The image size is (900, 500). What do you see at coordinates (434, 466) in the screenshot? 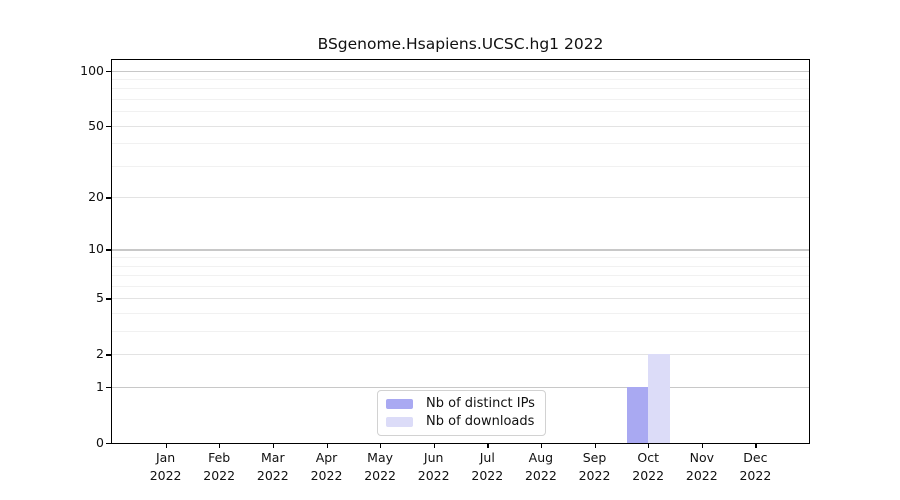
I see `x-tick-label: Jun 2022` at bounding box center [434, 466].